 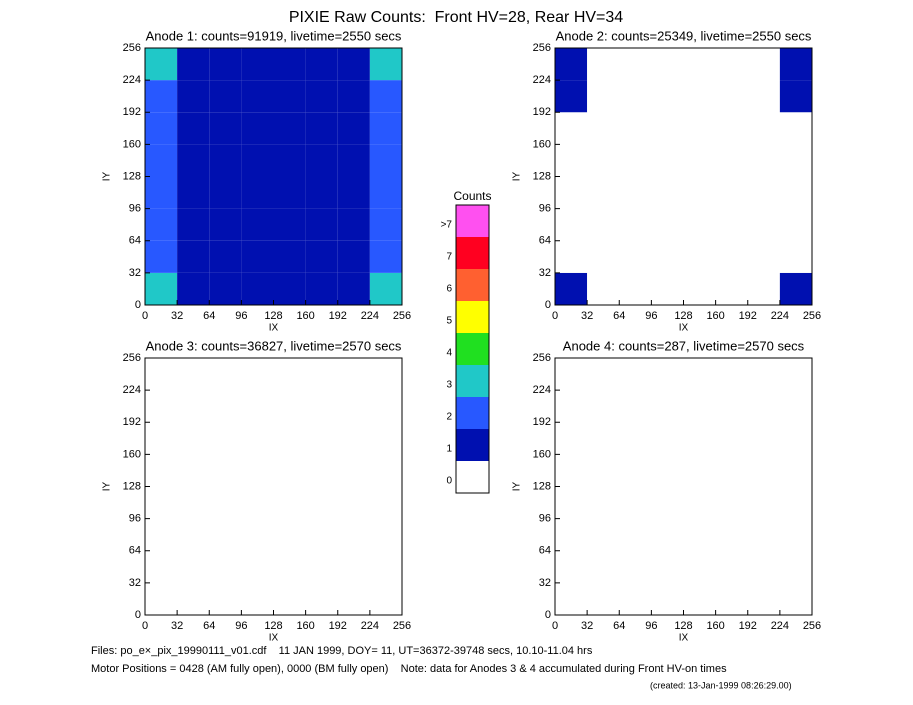 What do you see at coordinates (145, 626) in the screenshot?
I see `x-tick-label: 0` at bounding box center [145, 626].